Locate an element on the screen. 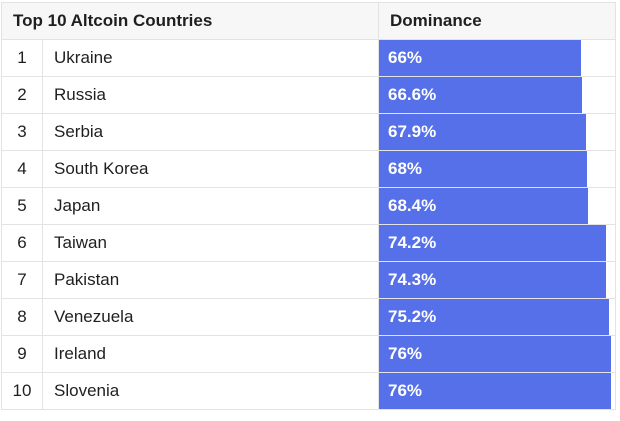  table-row: 5 Japan 68.4% is located at coordinates (309, 206).